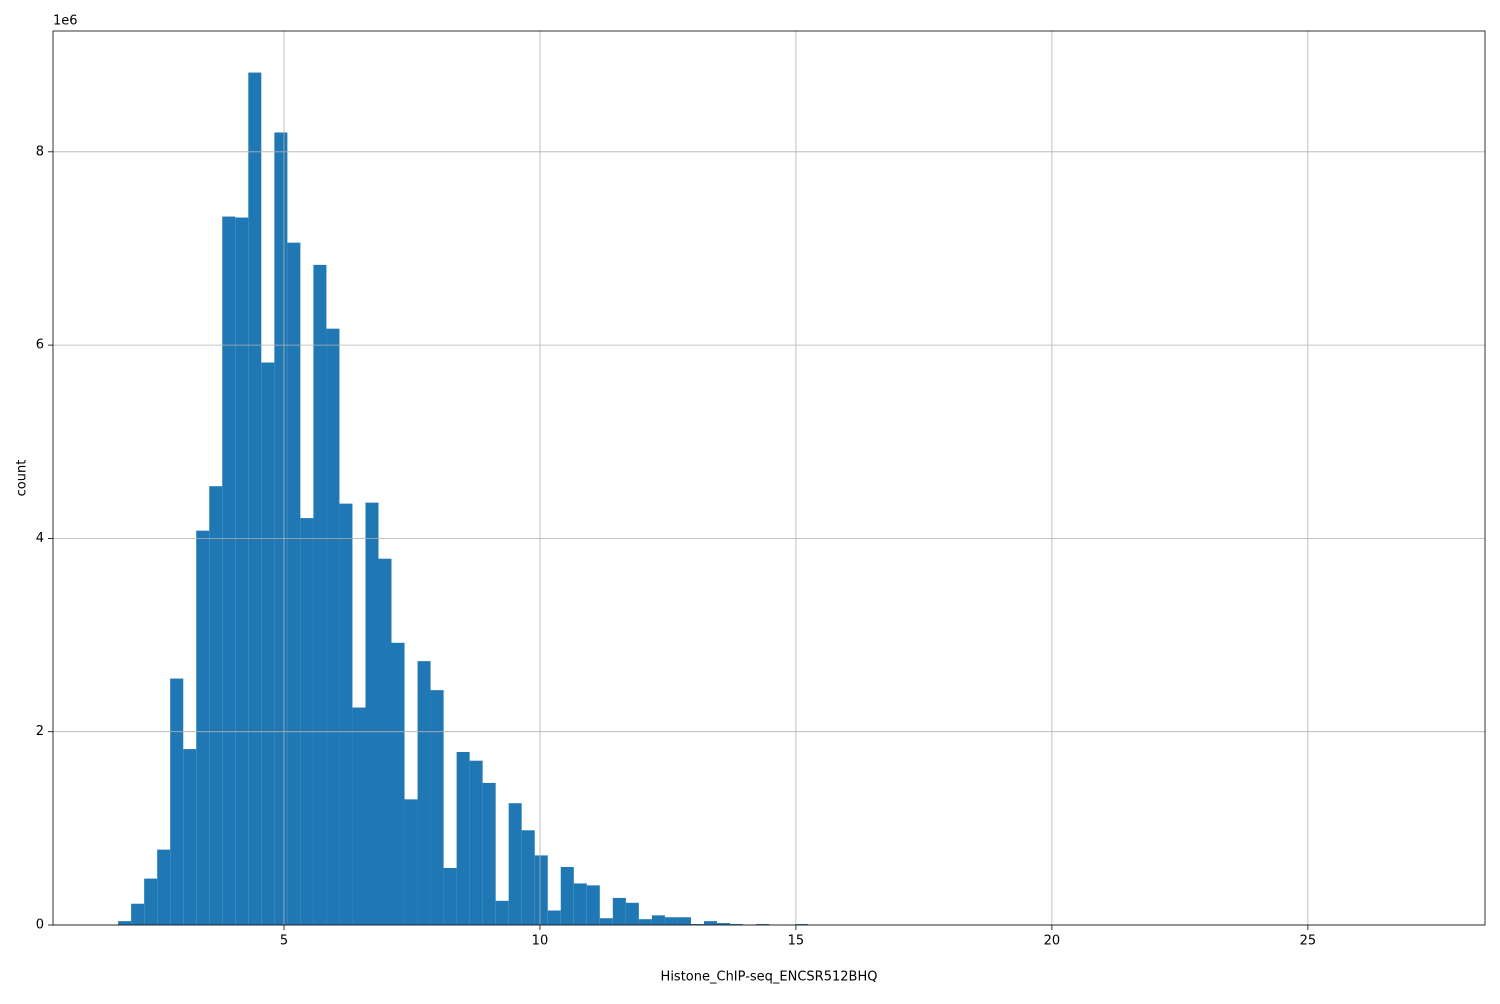 This screenshot has width=1500, height=1004. I want to click on x-tick-label: 5, so click(284, 941).